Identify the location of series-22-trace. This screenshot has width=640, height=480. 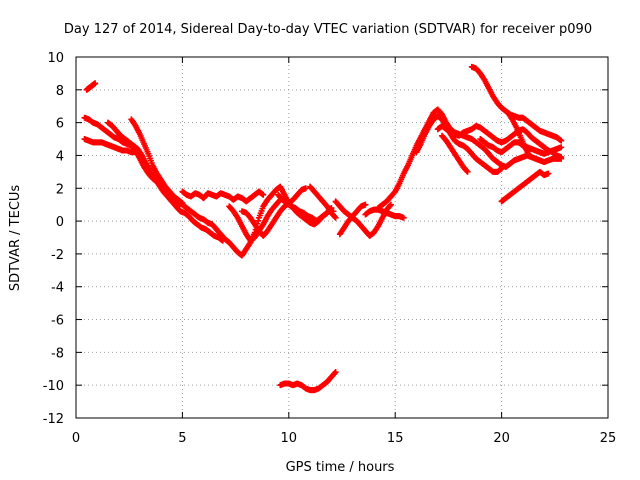
(308, 381).